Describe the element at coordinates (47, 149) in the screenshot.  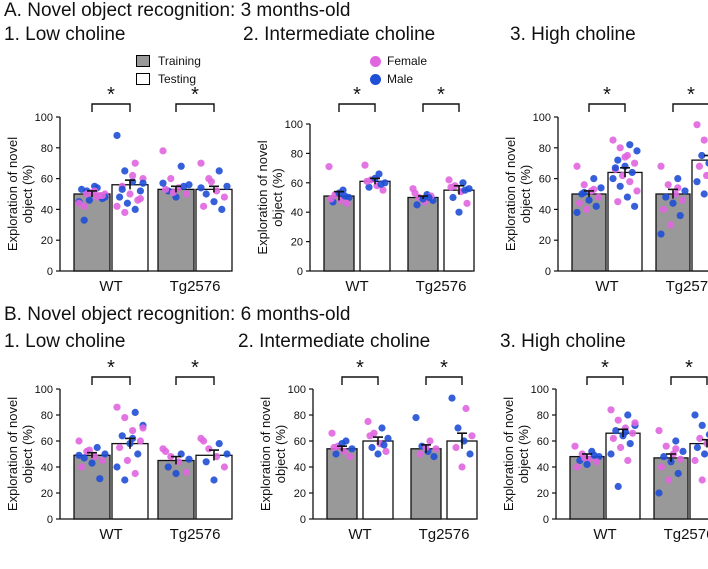
I see `y-tick-label: 80` at that location.